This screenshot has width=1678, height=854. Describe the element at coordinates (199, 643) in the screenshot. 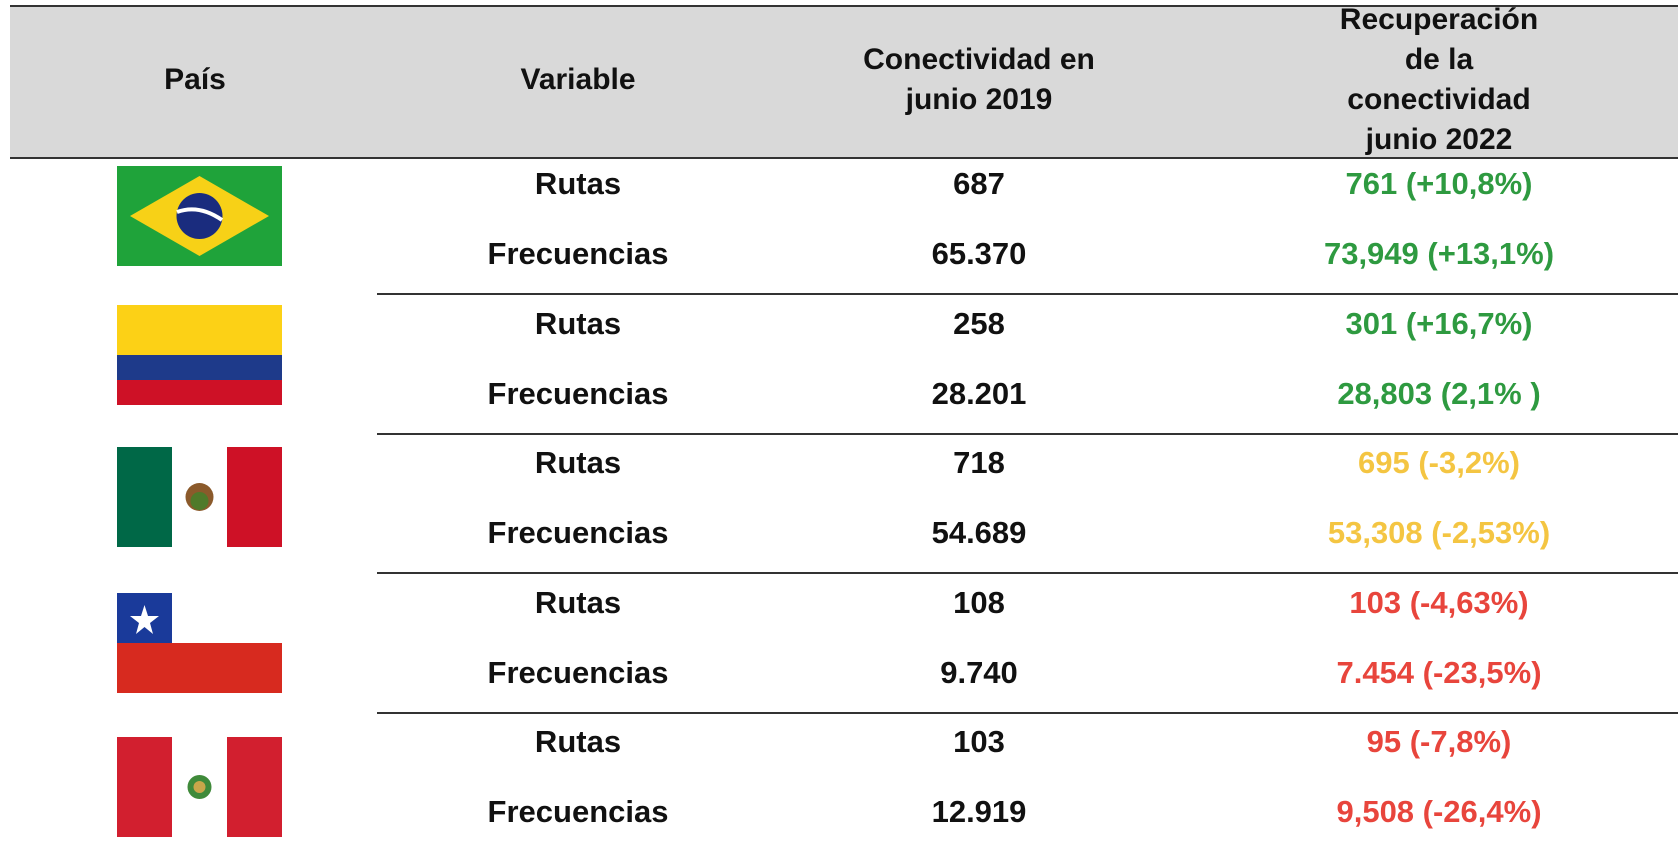

I see `flag-chile` at that location.